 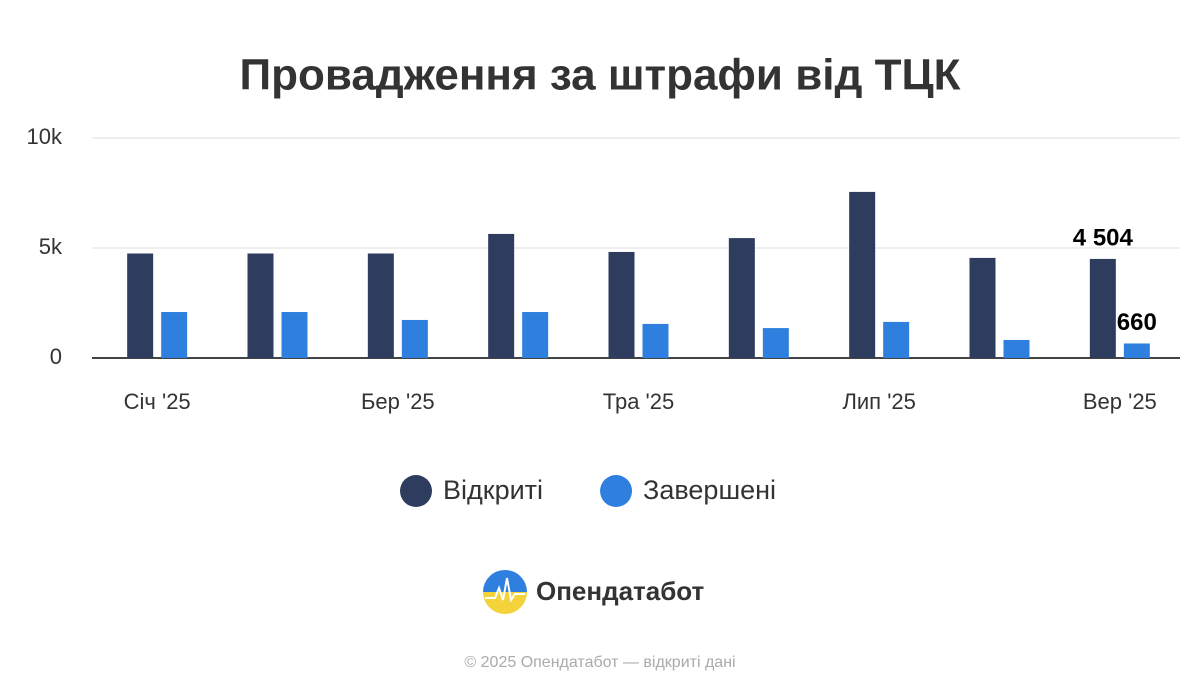 What do you see at coordinates (620, 591) in the screenshot?
I see `brand-name: Опендатабот` at bounding box center [620, 591].